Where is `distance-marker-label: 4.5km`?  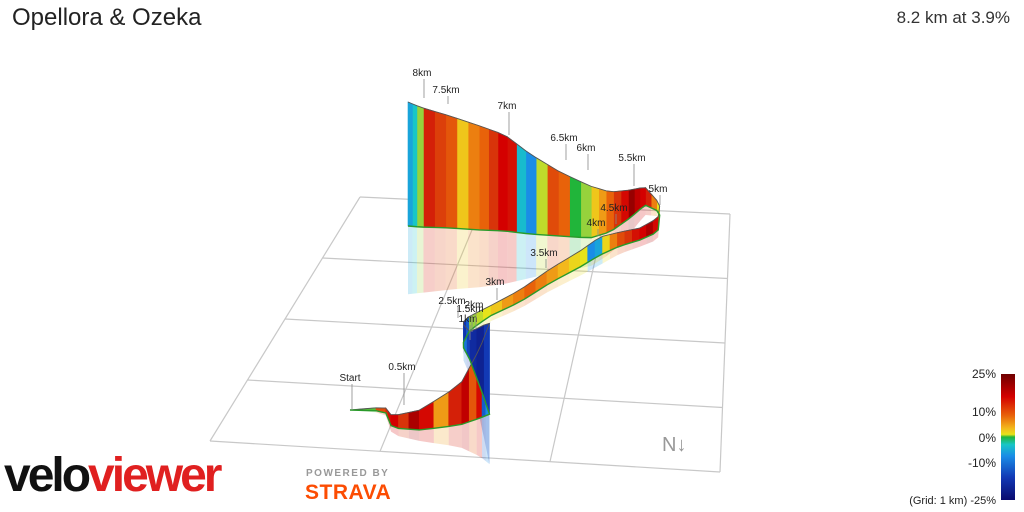
distance-marker-label: 4.5km is located at coordinates (613, 208).